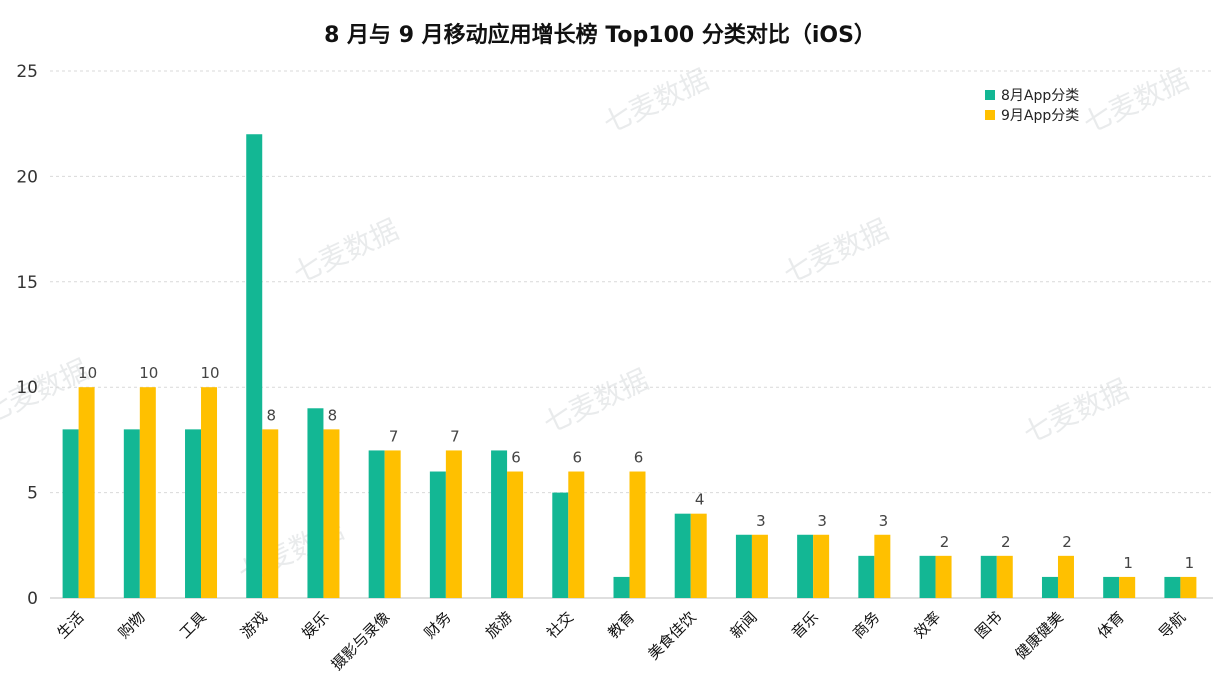  What do you see at coordinates (254, 625) in the screenshot?
I see `x-tick-label: 游戏` at bounding box center [254, 625].